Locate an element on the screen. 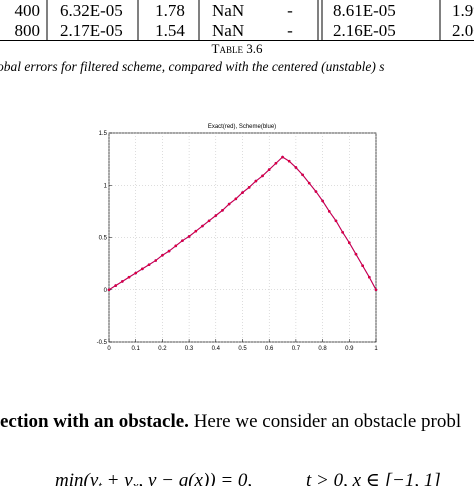  eq-sub: x is located at coordinates (135, 482).